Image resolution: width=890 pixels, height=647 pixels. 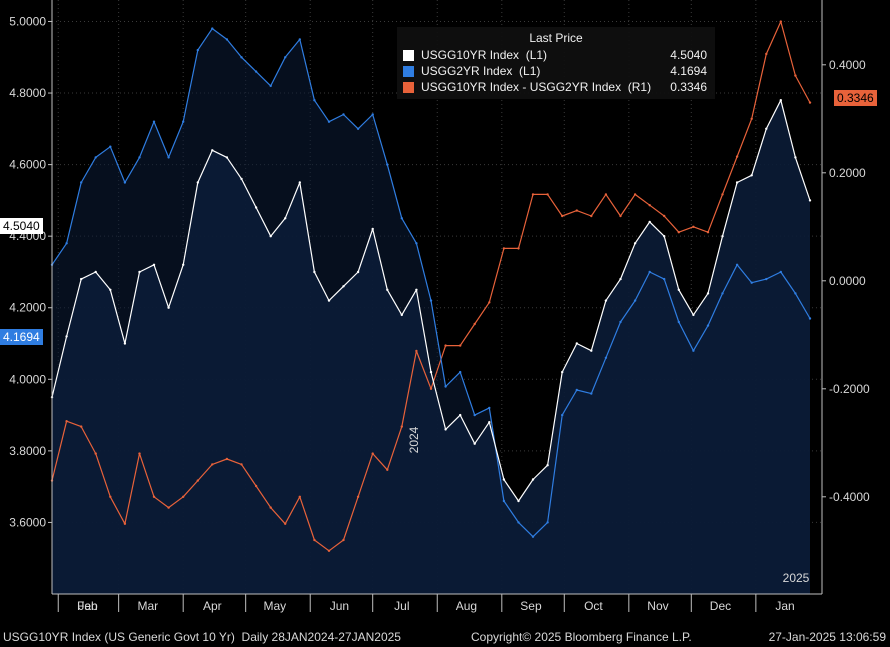 What do you see at coordinates (147, 606) in the screenshot?
I see `x-tick-label: Mar` at bounding box center [147, 606].